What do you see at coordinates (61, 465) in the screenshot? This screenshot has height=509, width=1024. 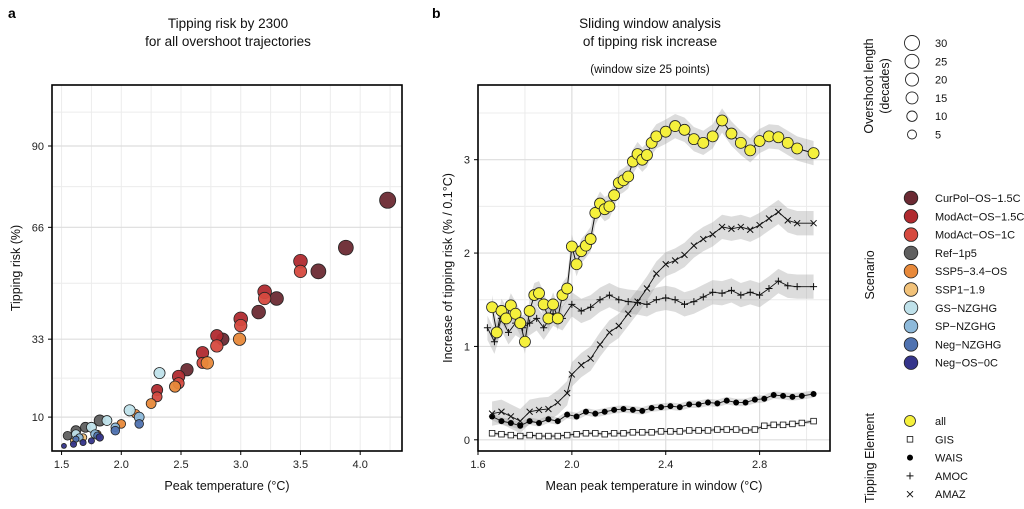 I see `a-x-tick-label: 1.5` at bounding box center [61, 465].